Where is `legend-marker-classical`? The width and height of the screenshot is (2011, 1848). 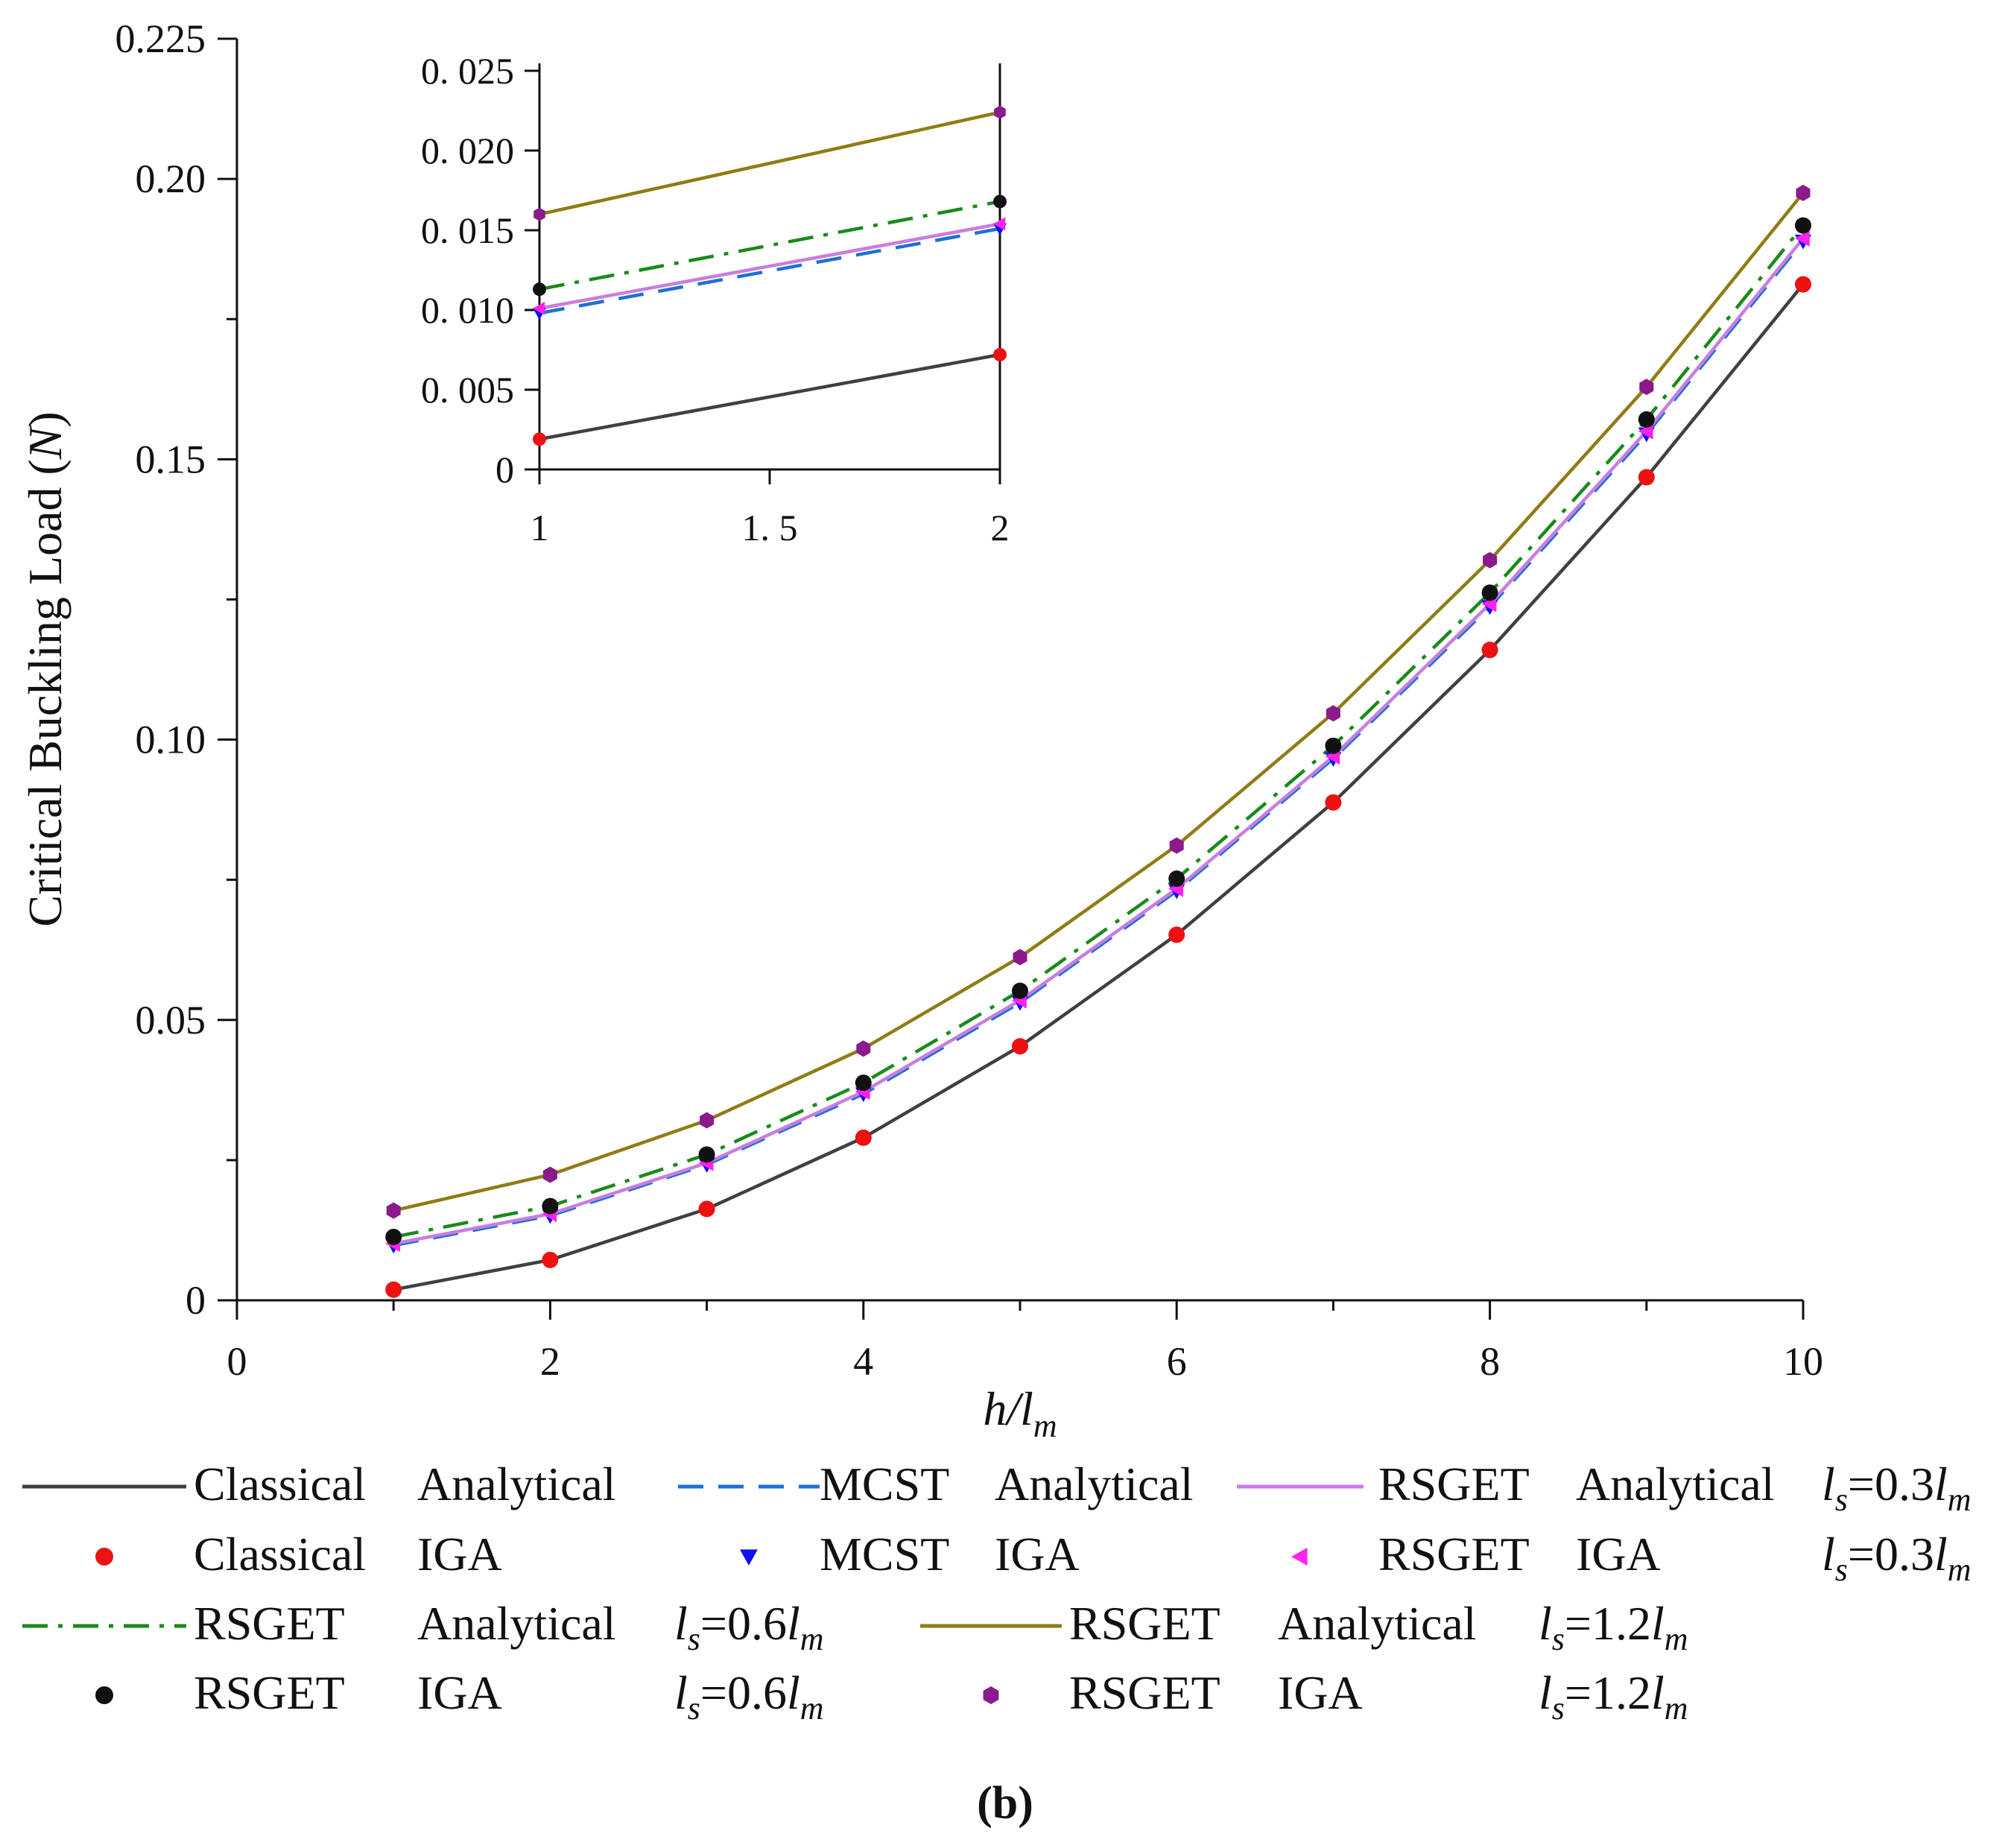 legend-marker-classical is located at coordinates (104, 1557).